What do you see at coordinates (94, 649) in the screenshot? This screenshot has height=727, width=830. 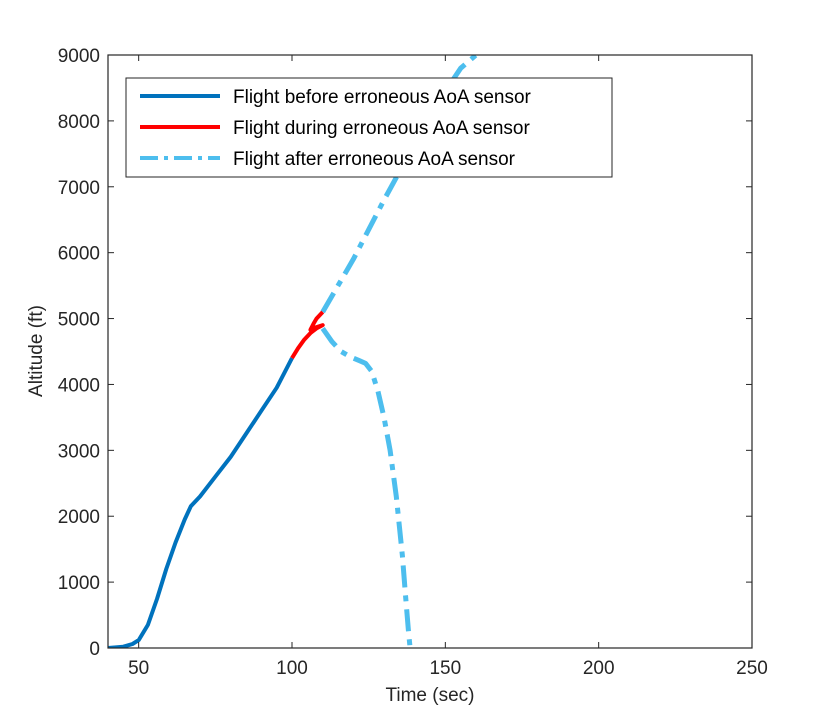 I see `y-tick-label: 0` at bounding box center [94, 649].